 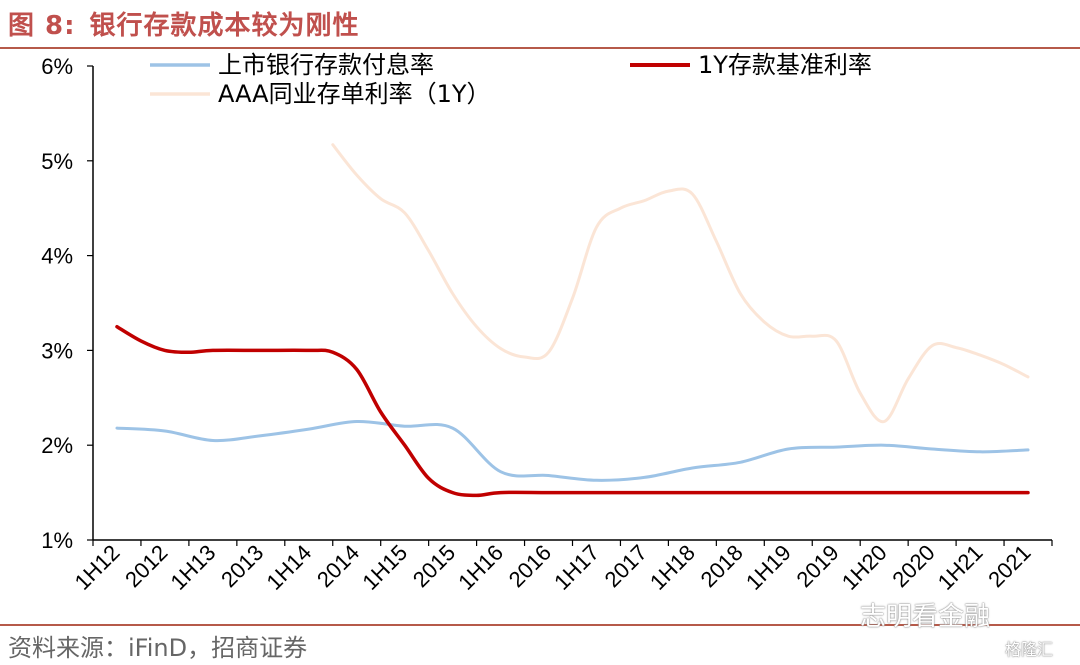 I want to click on y-tick-label: 5%, so click(x=57, y=161).